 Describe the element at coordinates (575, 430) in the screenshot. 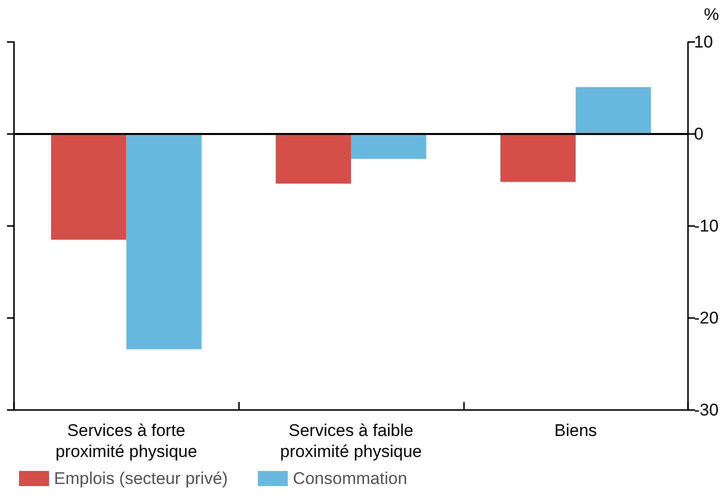

I see `x-tick-label: Biens` at that location.